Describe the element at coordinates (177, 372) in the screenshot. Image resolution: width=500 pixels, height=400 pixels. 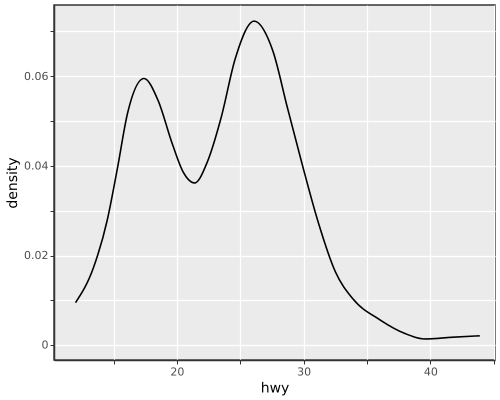
I see `x-tick-label: 20` at that location.